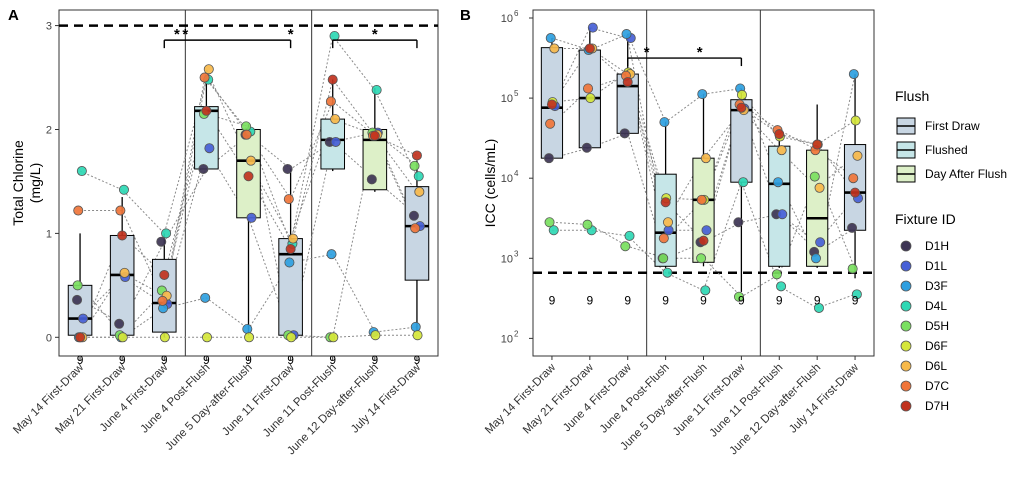  Describe the element at coordinates (925, 219) in the screenshot. I see `legend-fixture-title: Fixture ID` at that location.